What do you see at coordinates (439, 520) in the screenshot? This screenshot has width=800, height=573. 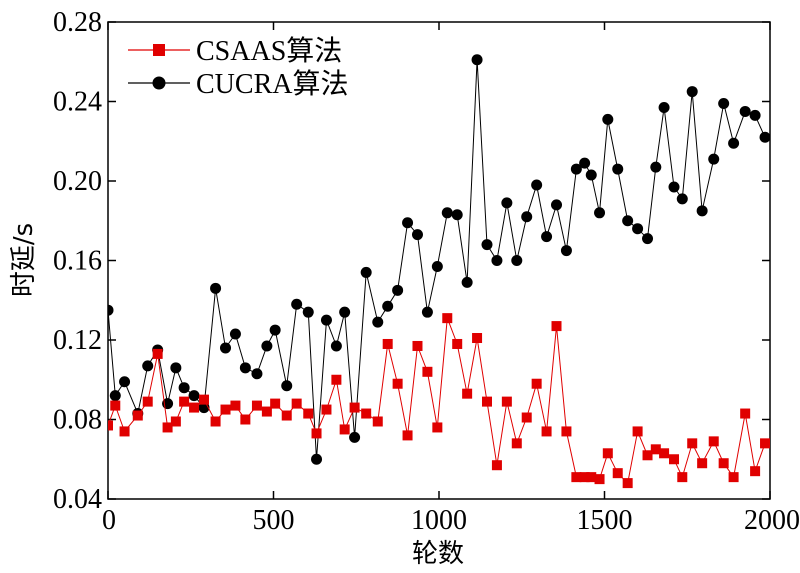 I see `x-tick-label: 1000` at bounding box center [439, 520].